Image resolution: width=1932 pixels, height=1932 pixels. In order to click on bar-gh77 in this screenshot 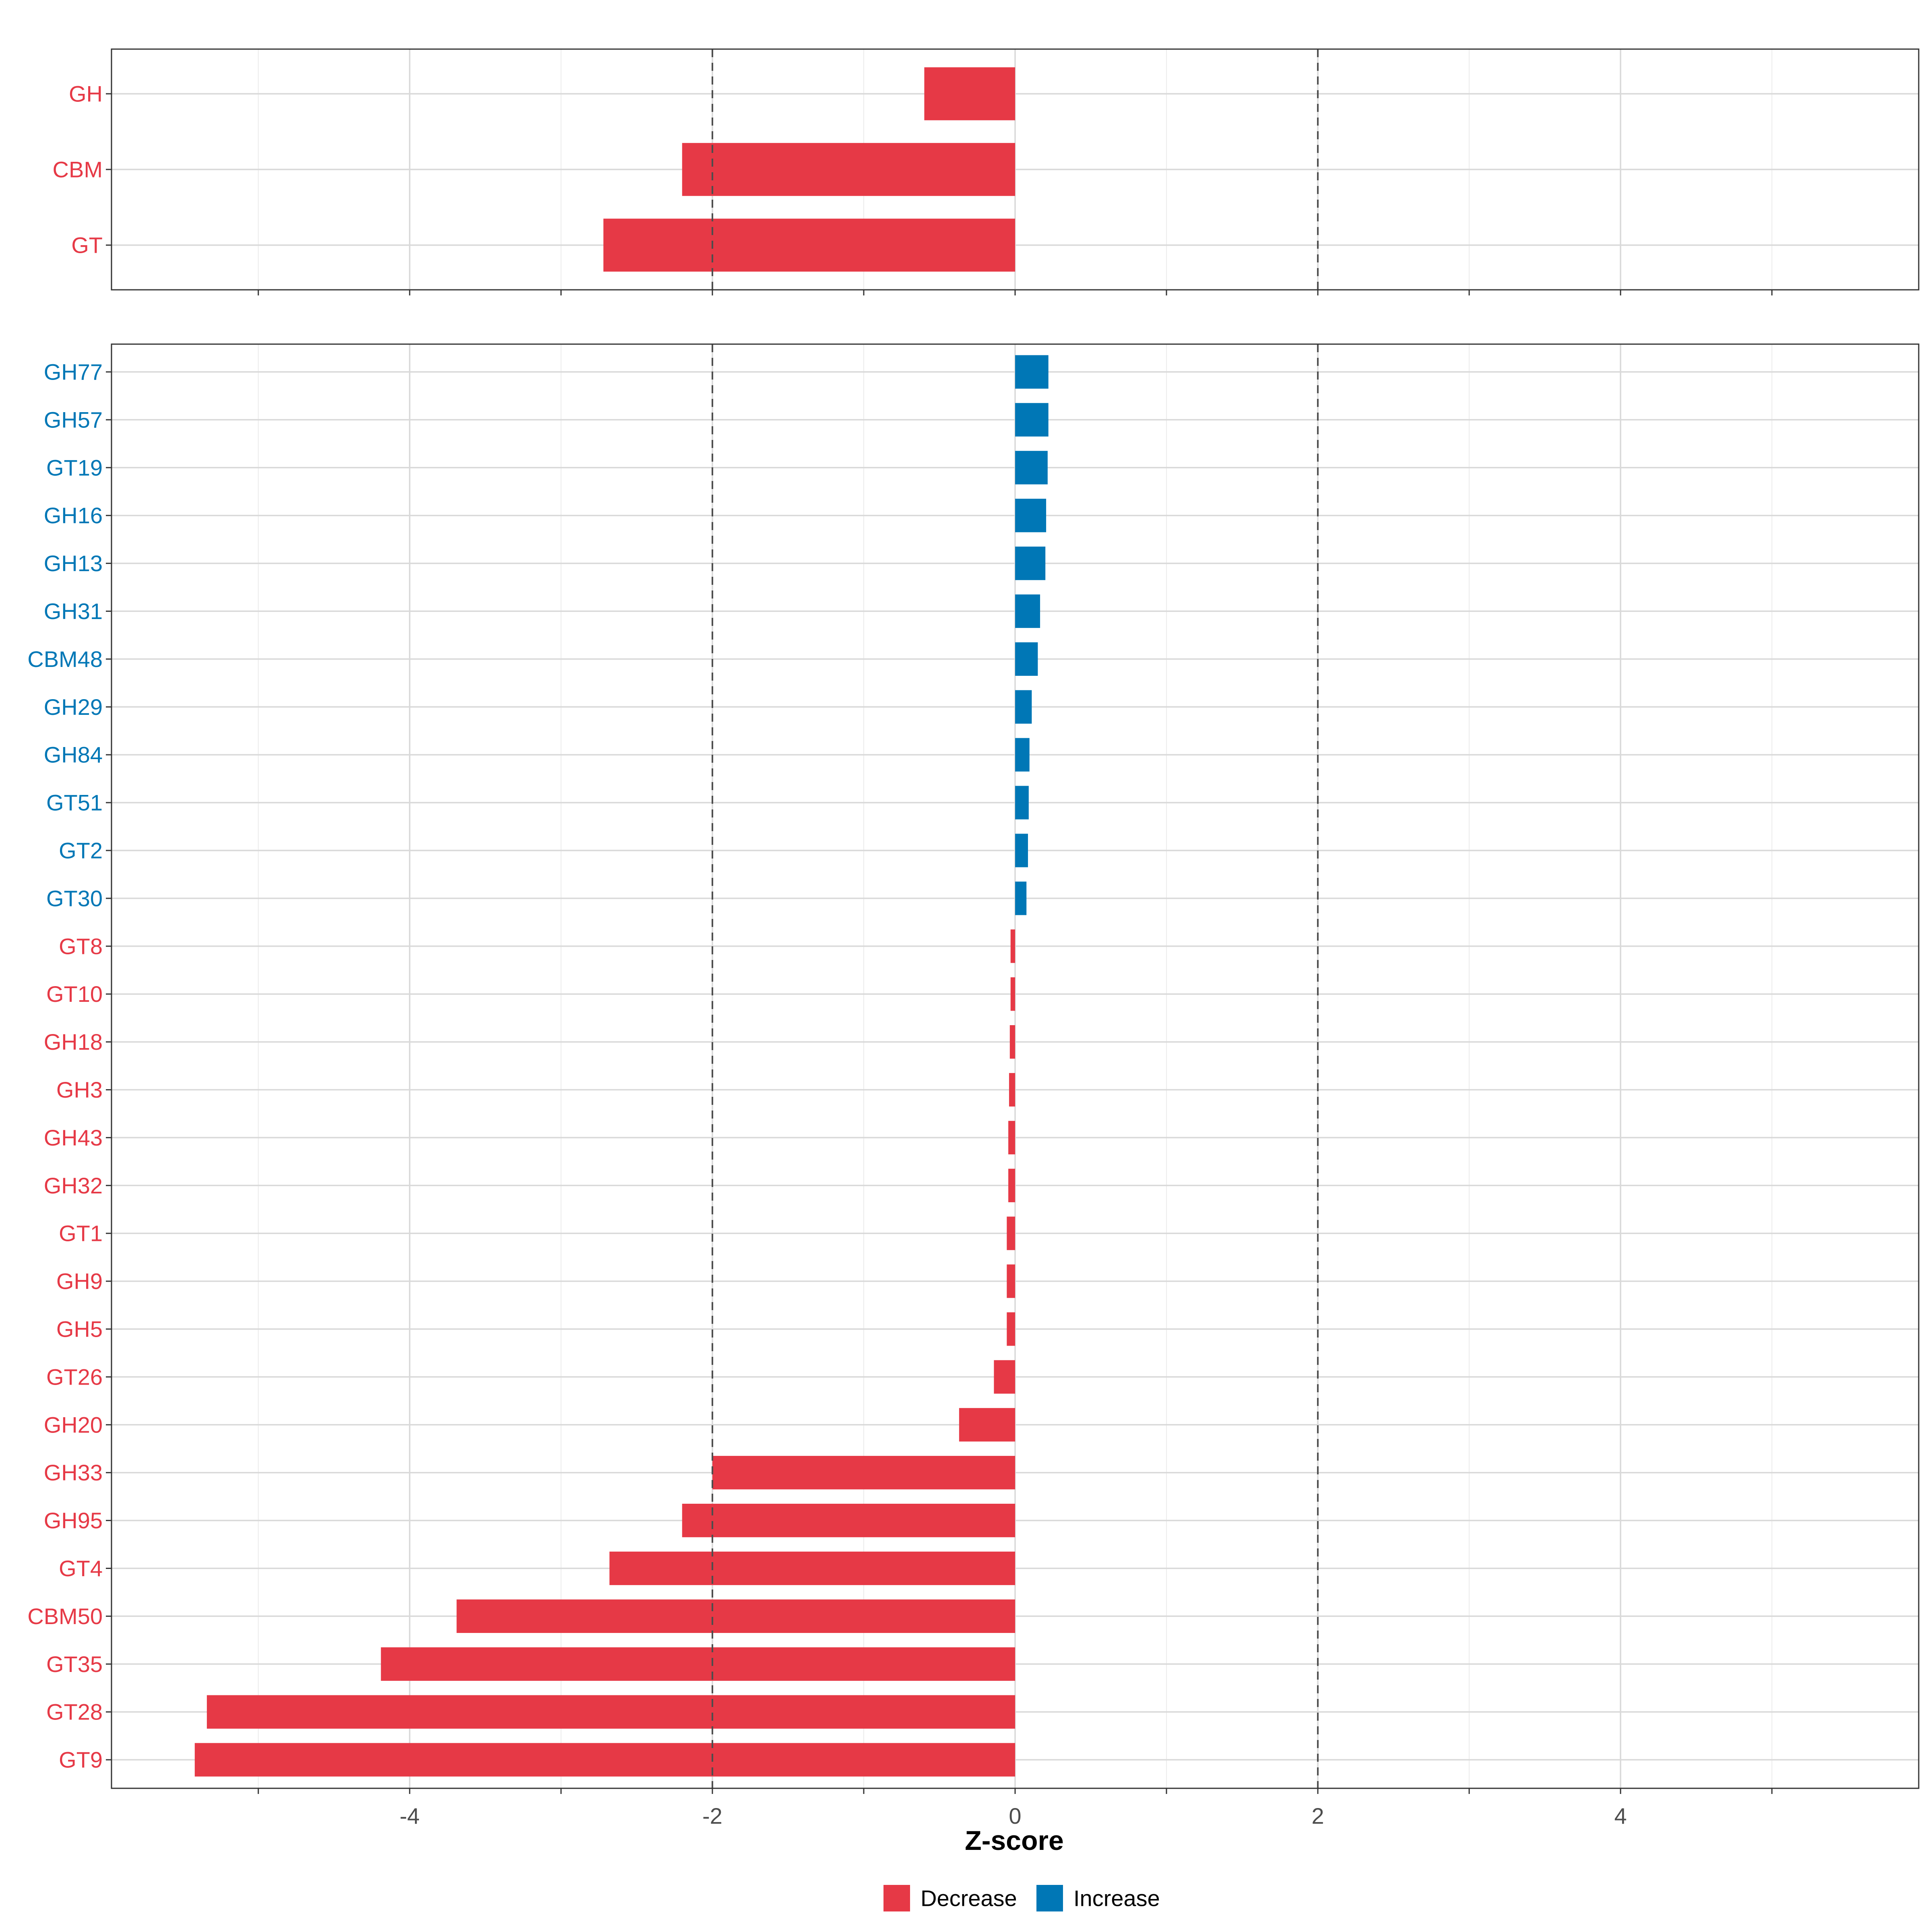, I will do `click(1032, 372)`.